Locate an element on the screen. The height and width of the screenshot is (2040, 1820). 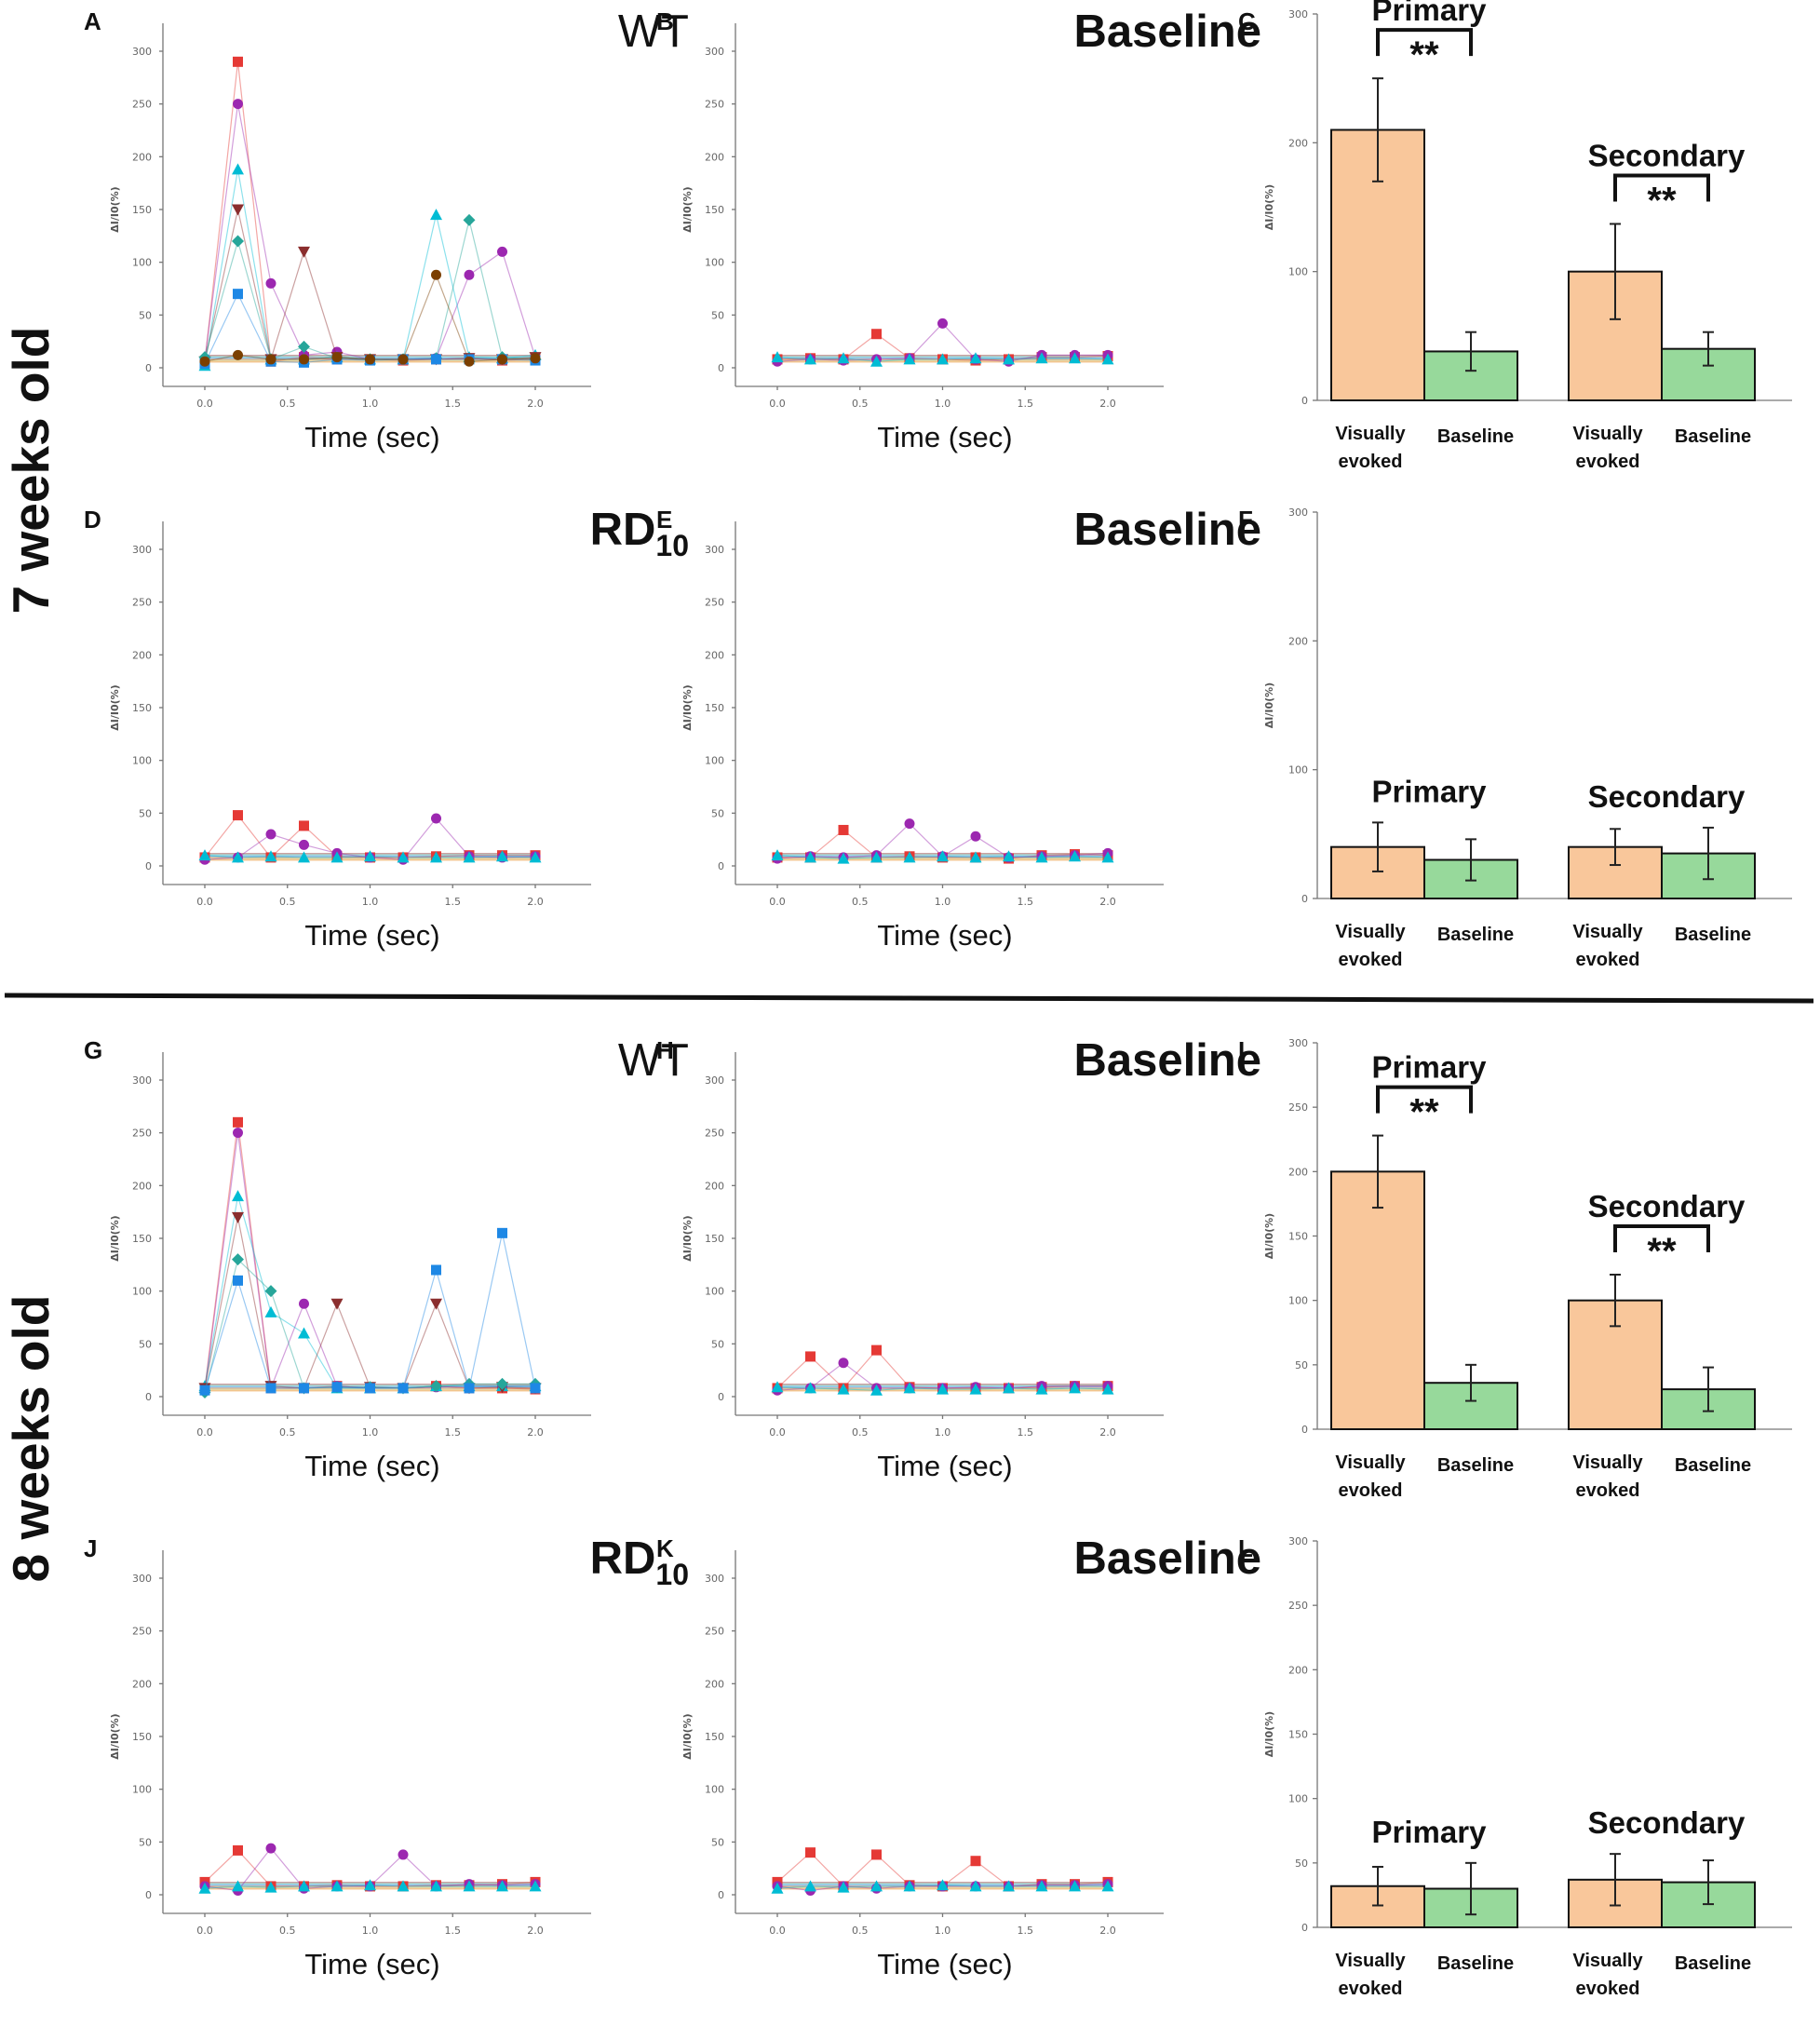
y-tick-label: 250 is located at coordinates (142, 603).